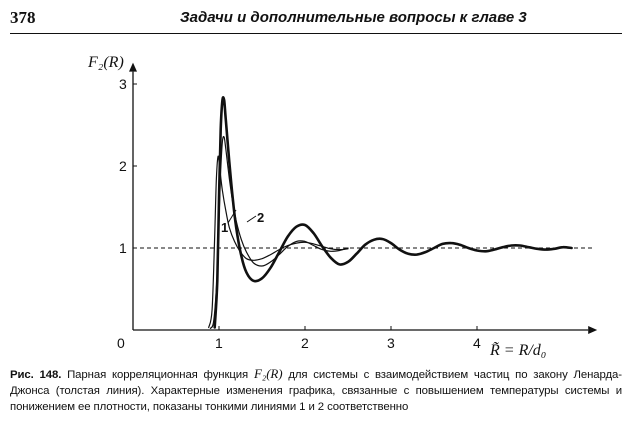  I want to click on caption-text-start: Парная корреляционная функция, so click(158, 375).